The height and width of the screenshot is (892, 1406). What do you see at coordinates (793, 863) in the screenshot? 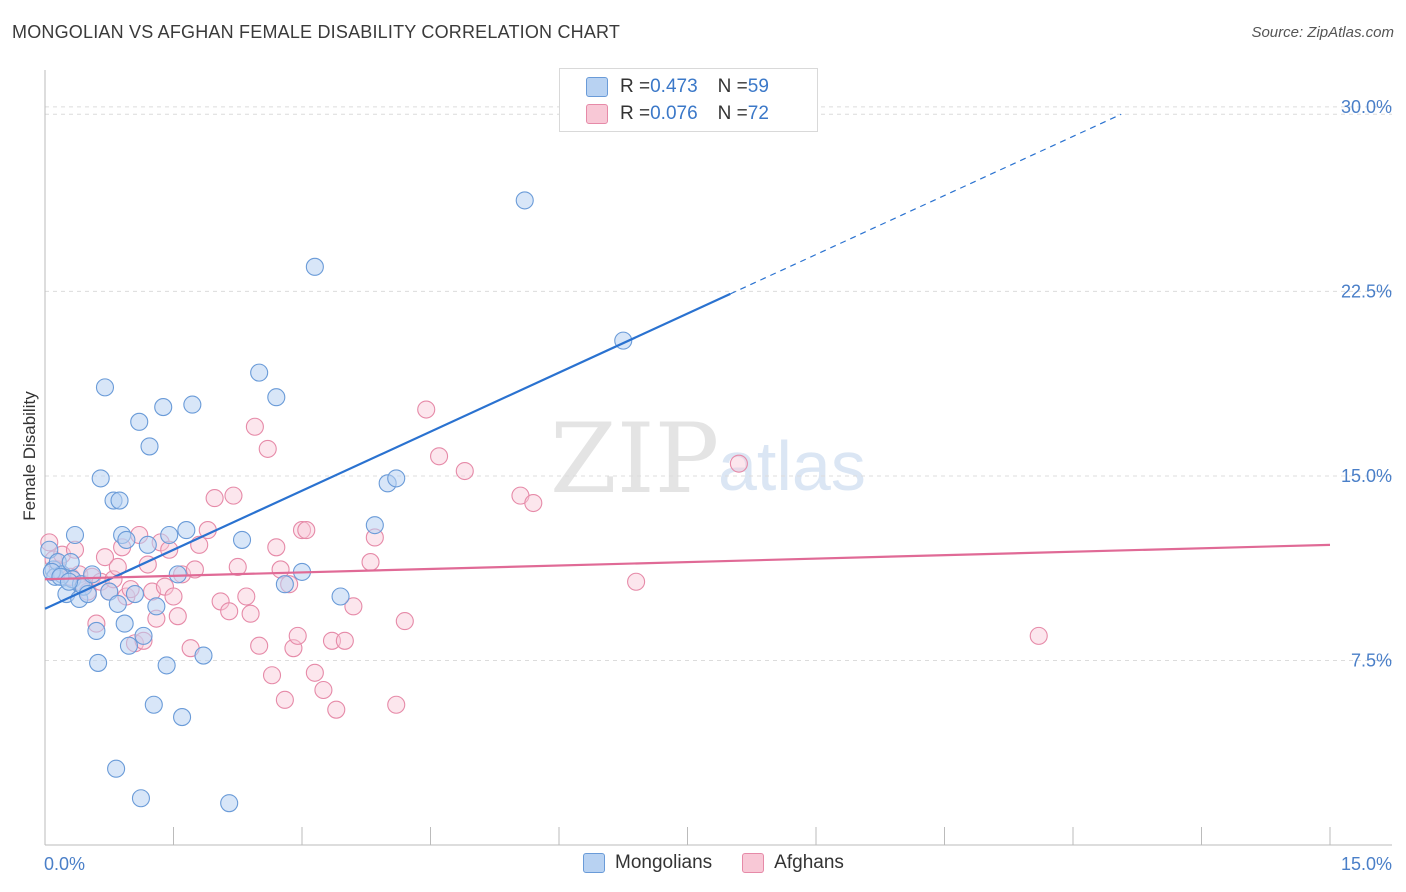
I see `series-legend-afghans: Afghans` at bounding box center [793, 863].